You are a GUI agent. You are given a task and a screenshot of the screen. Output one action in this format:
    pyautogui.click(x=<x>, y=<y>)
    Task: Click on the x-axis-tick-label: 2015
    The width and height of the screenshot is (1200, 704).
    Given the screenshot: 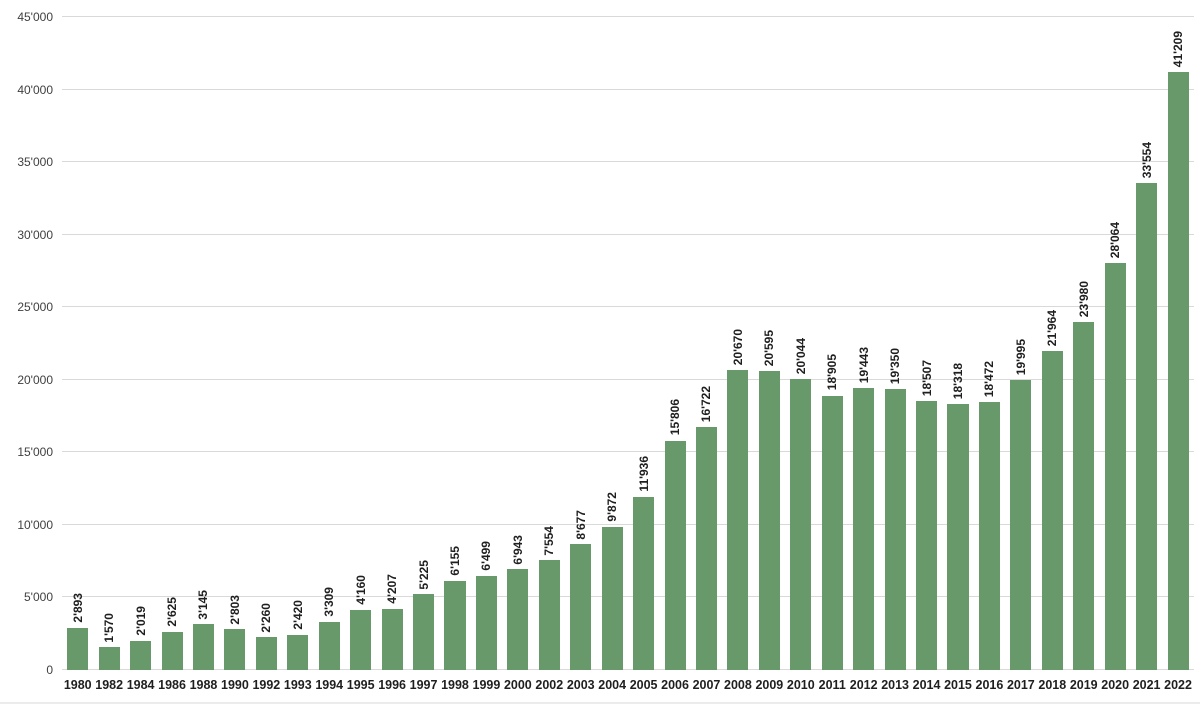 What is the action you would take?
    pyautogui.click(x=958, y=685)
    